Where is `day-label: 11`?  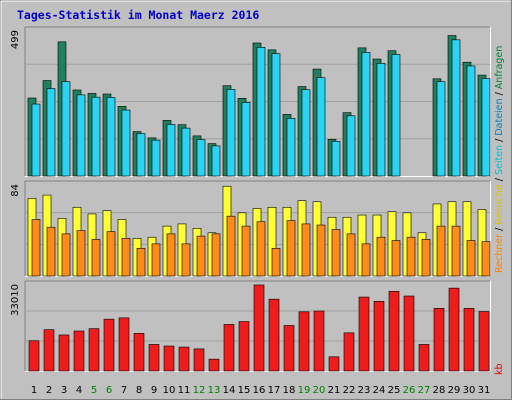 day-label: 11 is located at coordinates (184, 390).